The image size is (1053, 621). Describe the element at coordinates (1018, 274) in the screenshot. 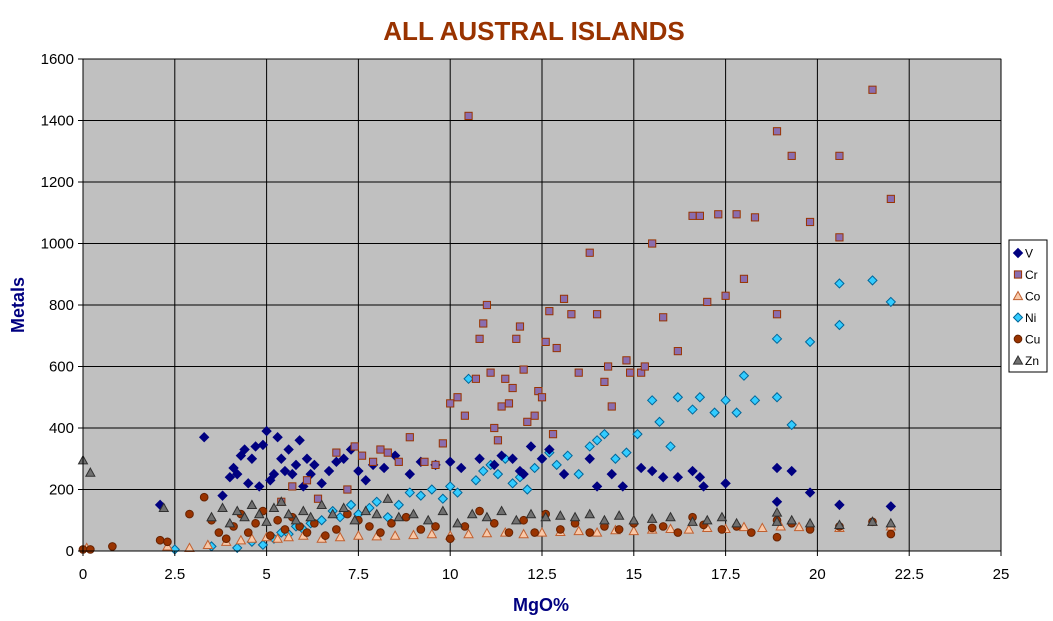

I see `legend-marker-cr` at that location.